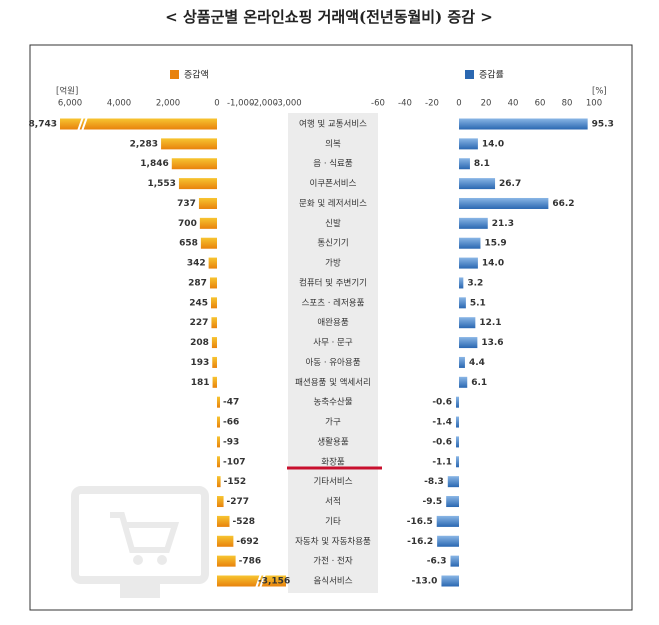 This screenshot has height=625, width=659. I want to click on category-label: 서적, so click(333, 501).